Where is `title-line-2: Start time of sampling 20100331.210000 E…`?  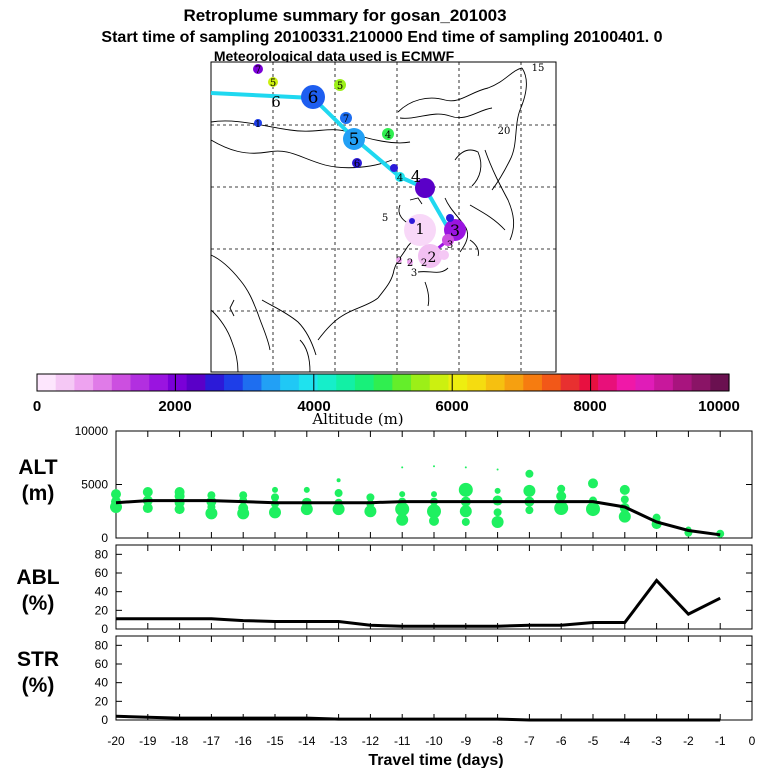 title-line-2: Start time of sampling 20100331.210000 E… is located at coordinates (381, 37).